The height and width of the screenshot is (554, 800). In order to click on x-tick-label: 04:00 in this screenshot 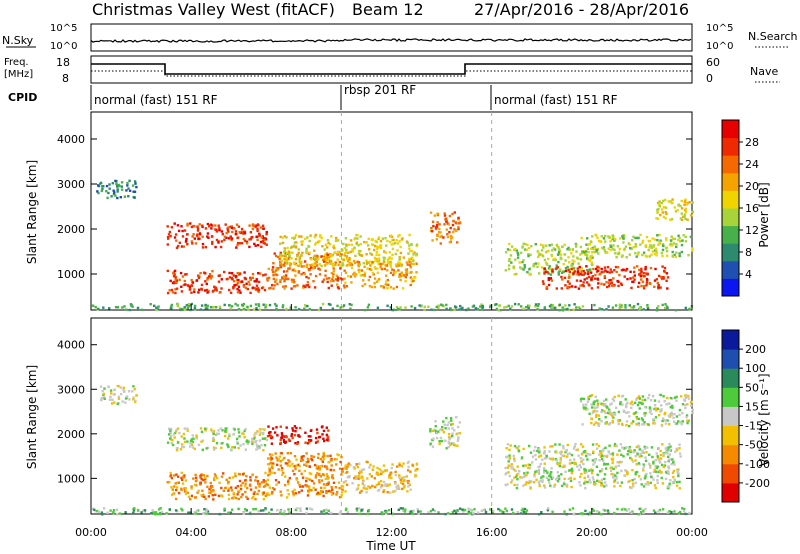, I will do `click(191, 532)`.